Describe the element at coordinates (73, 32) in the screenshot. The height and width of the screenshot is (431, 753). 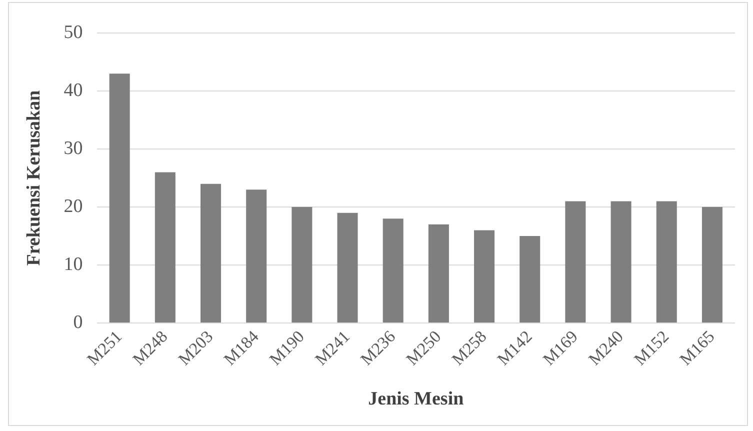
I see `y-tick-label: 50` at that location.